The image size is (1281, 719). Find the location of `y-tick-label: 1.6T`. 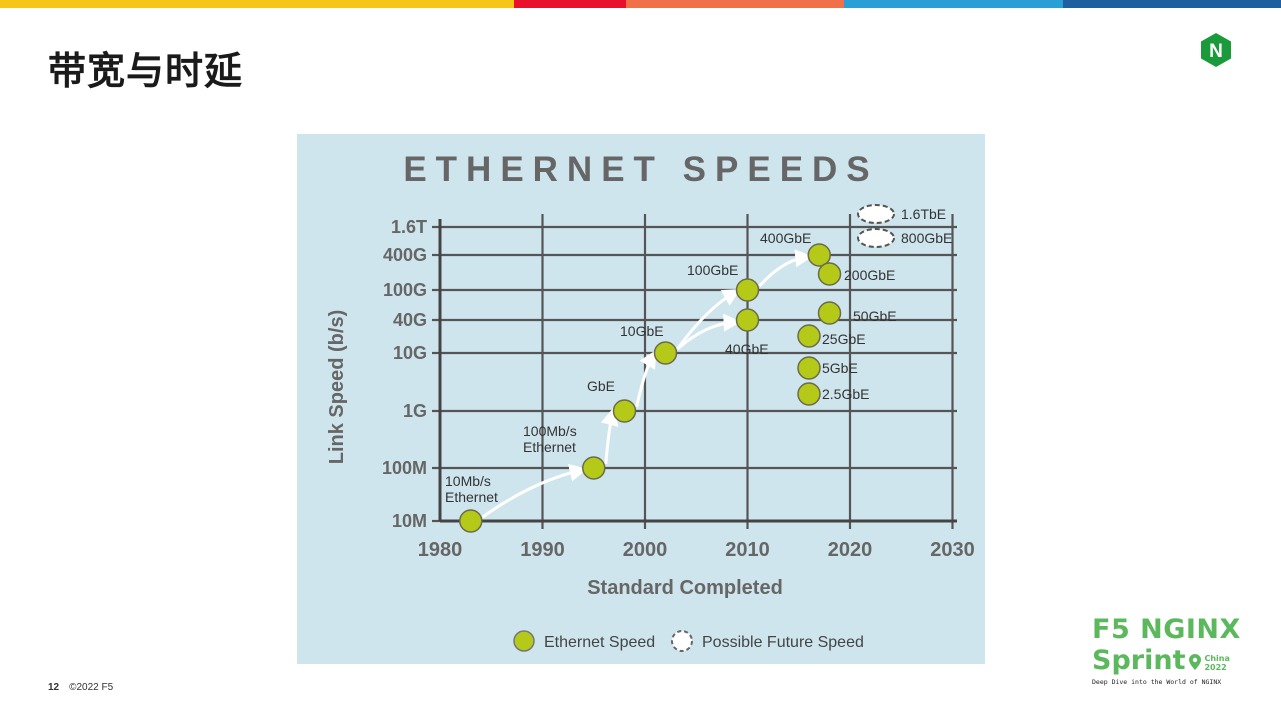

y-tick-label: 1.6T is located at coordinates (409, 227).